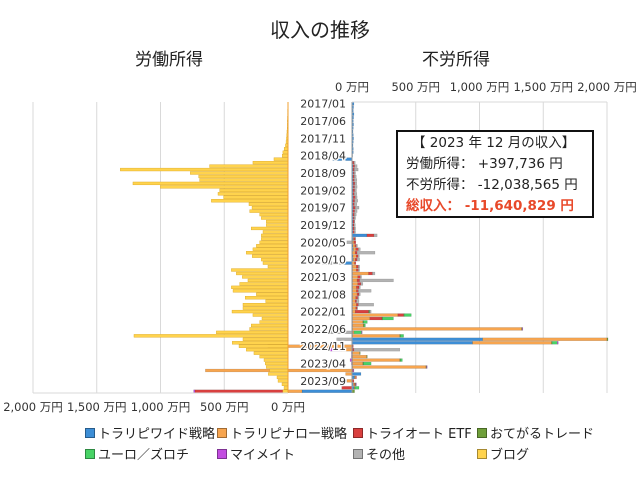 The image size is (640, 480). Describe the element at coordinates (440, 185) in the screenshot. I see `nonlabor-label: 不労所得：` at that location.